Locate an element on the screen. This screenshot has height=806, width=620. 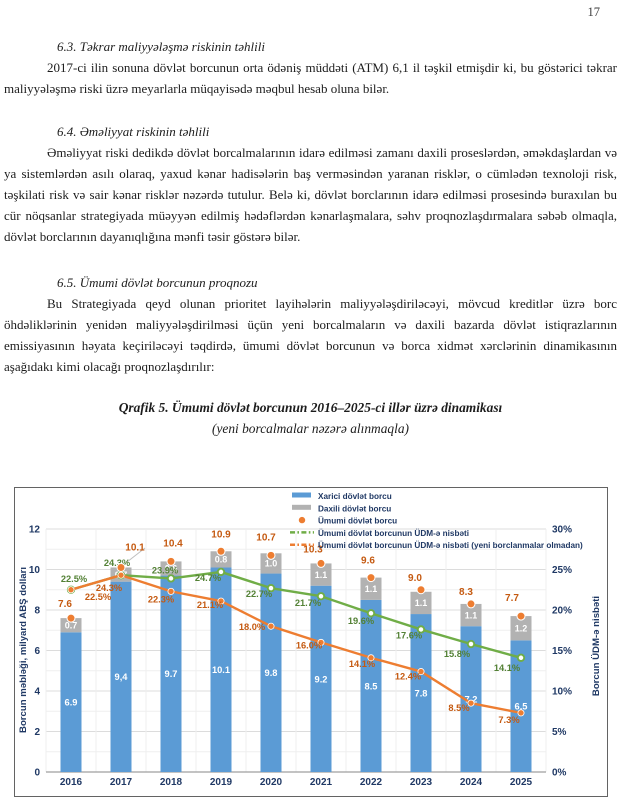
svg-text: 2018 is located at coordinates (171, 782).